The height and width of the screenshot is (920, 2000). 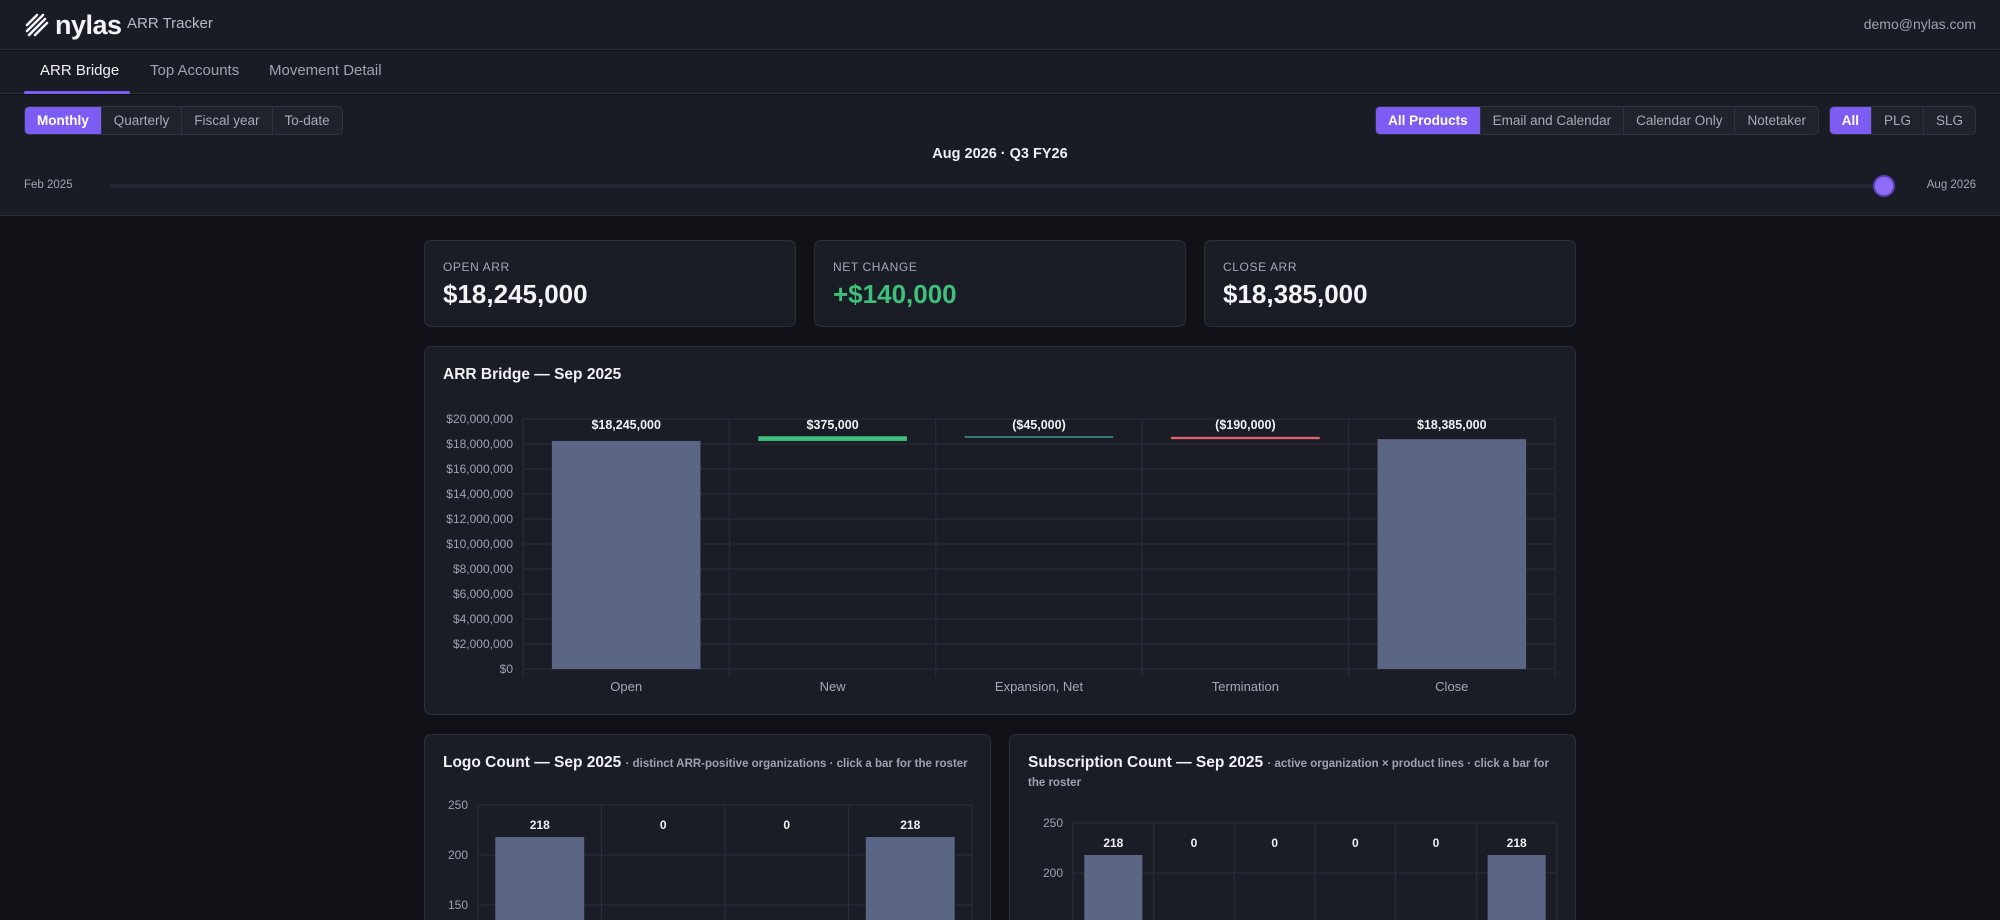 What do you see at coordinates (626, 425) in the screenshot?
I see `bar-data-label: $18,245,000` at bounding box center [626, 425].